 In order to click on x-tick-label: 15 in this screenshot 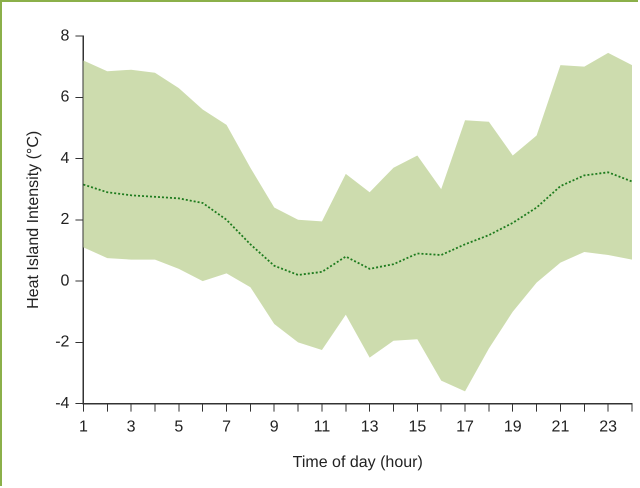, I will do `click(417, 427)`.